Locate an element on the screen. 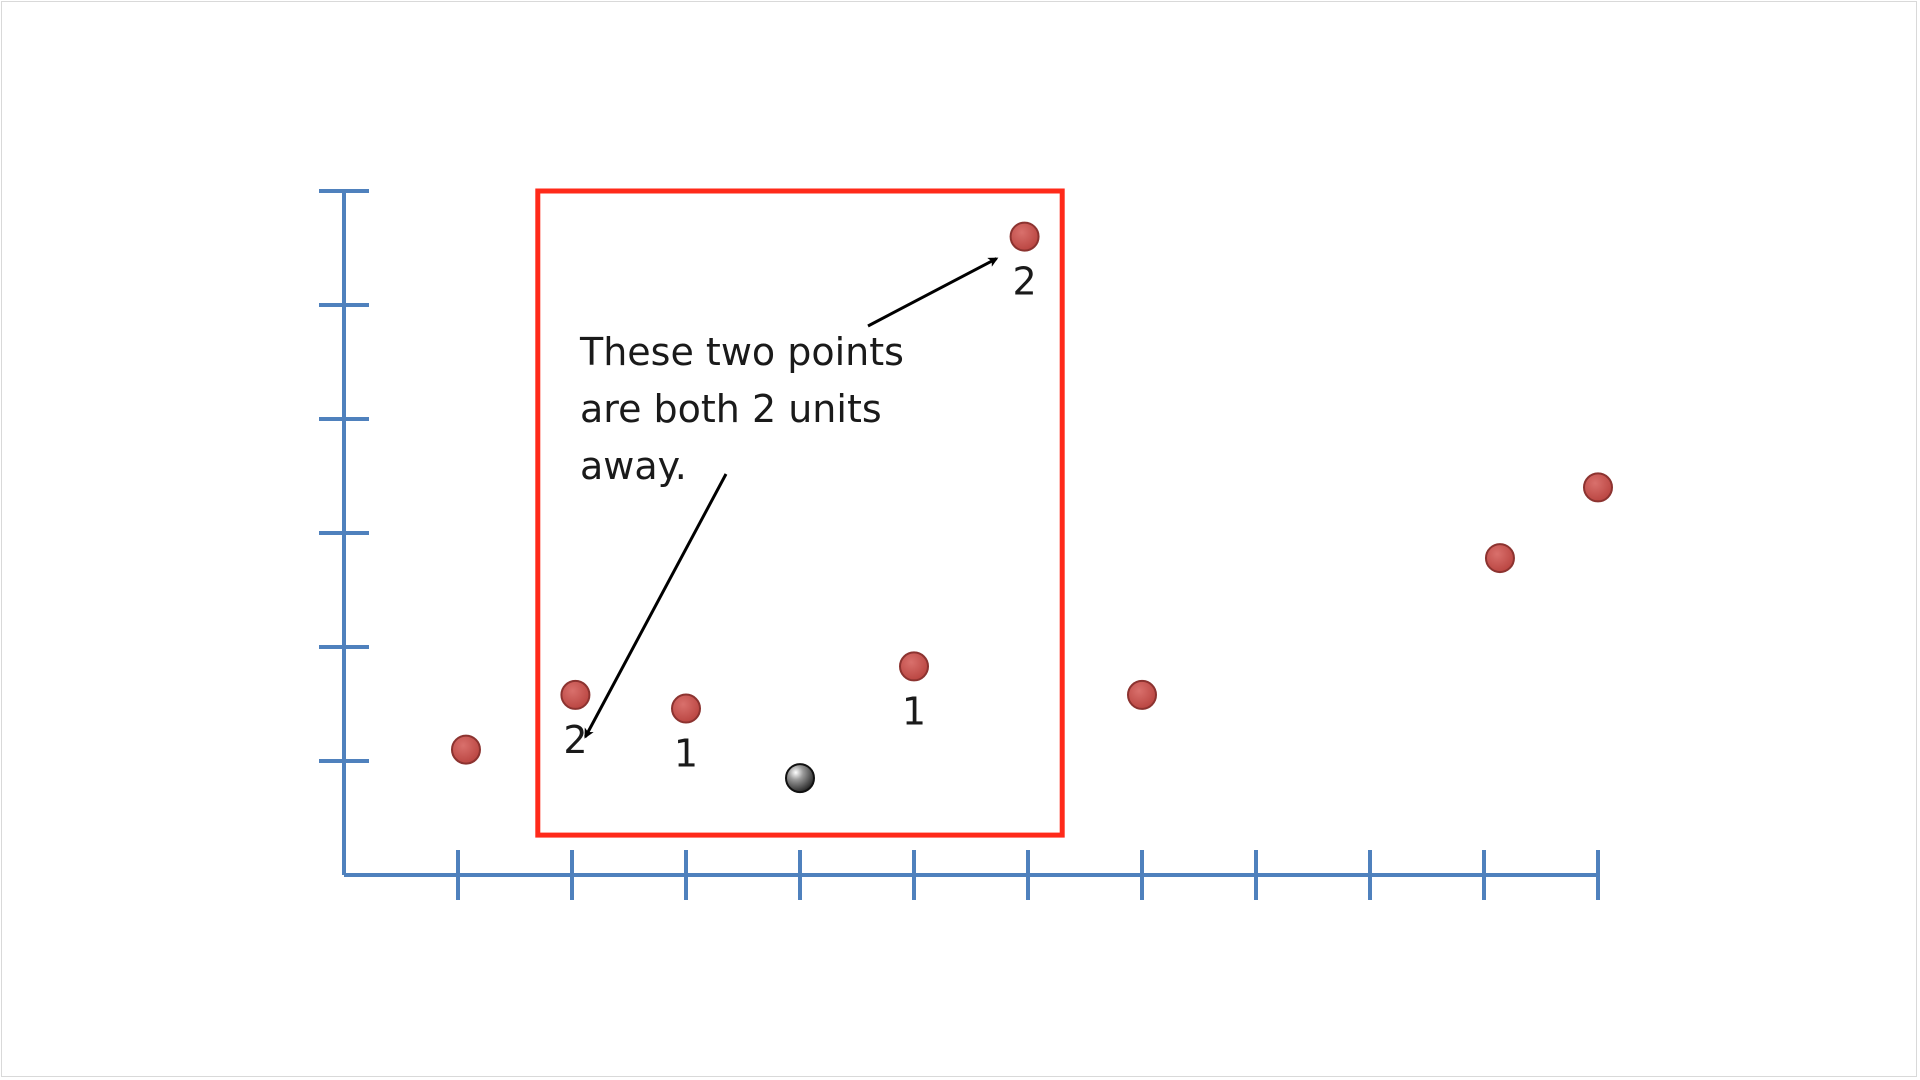  annotation: These two points are both 2 units away. is located at coordinates (789, 498).